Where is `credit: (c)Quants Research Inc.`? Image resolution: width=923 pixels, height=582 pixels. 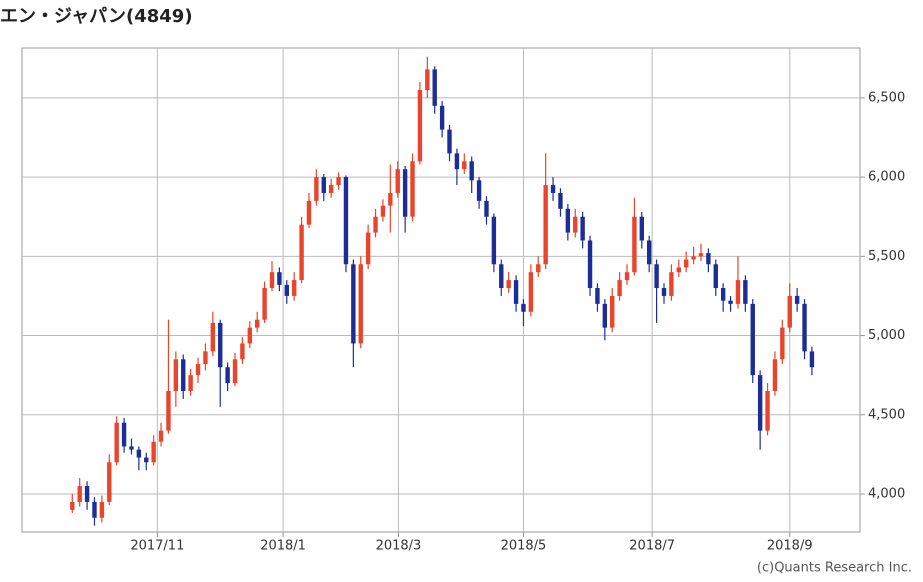
credit: (c)Quants Research Inc. is located at coordinates (834, 568).